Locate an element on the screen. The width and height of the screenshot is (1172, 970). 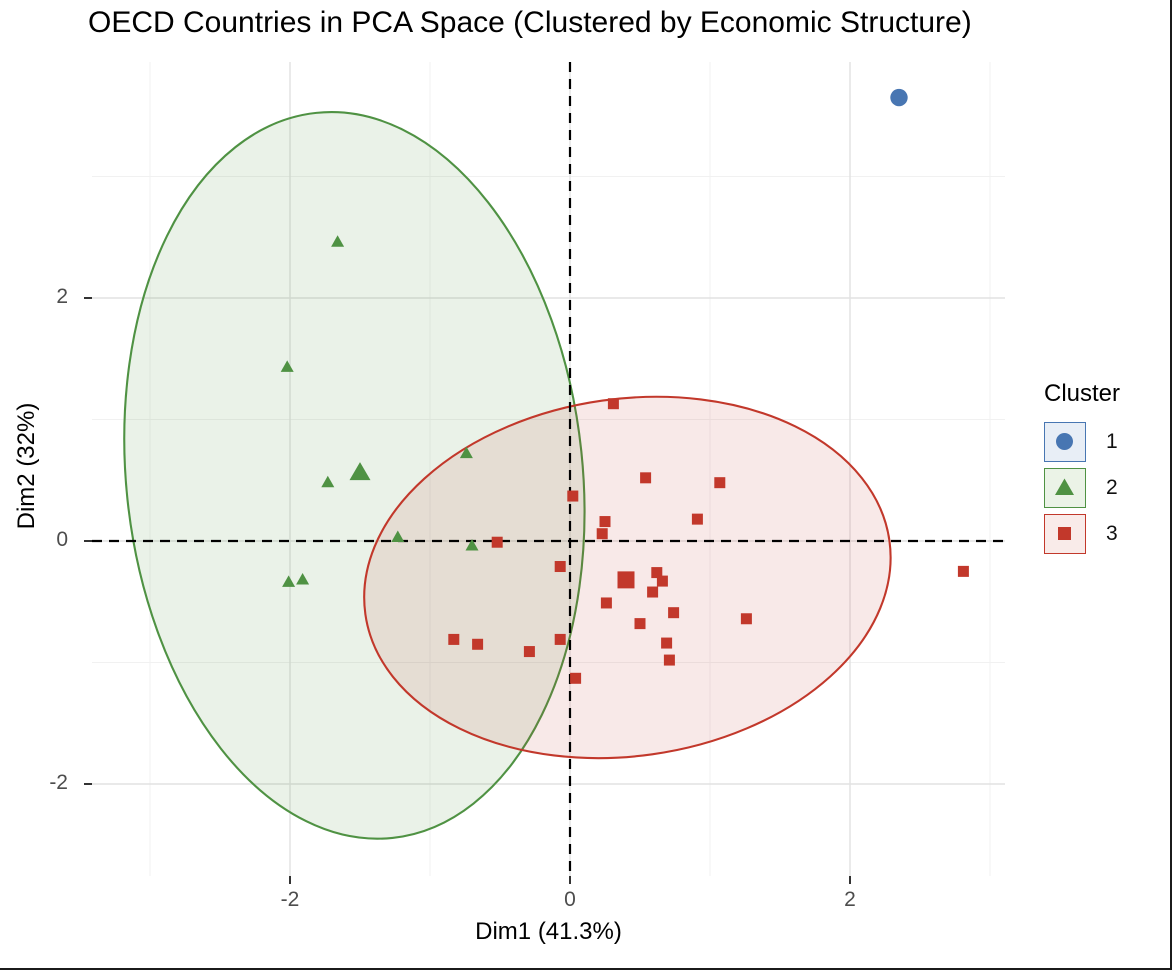
circle-key-icon is located at coordinates (1065, 442).